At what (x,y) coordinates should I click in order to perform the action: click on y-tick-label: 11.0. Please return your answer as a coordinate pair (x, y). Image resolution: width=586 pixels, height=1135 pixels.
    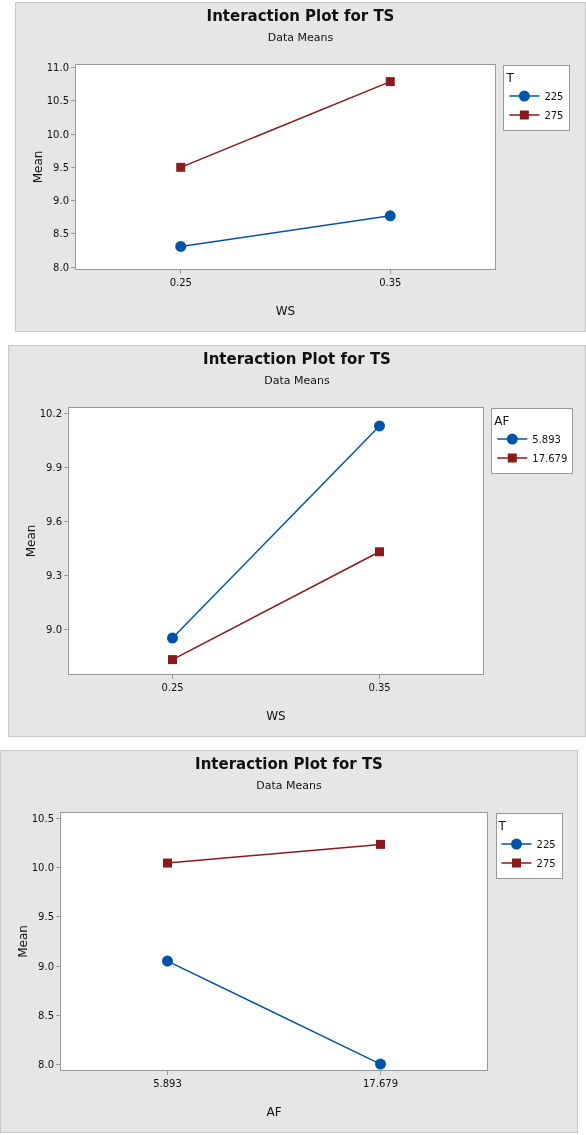
    Looking at the image, I should click on (57, 68).